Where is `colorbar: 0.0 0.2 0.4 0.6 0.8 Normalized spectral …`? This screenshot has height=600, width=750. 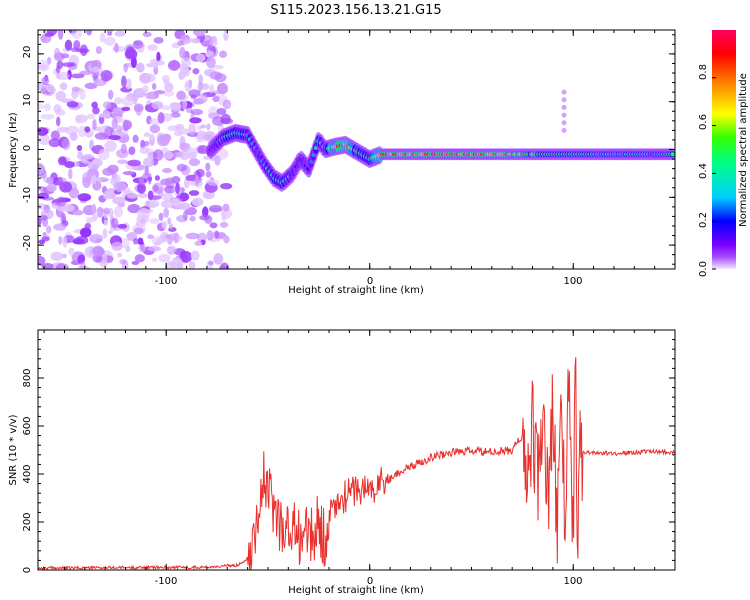
colorbar: 0.0 0.2 0.4 0.6 0.8 Normalized spectral … is located at coordinates (723, 153).